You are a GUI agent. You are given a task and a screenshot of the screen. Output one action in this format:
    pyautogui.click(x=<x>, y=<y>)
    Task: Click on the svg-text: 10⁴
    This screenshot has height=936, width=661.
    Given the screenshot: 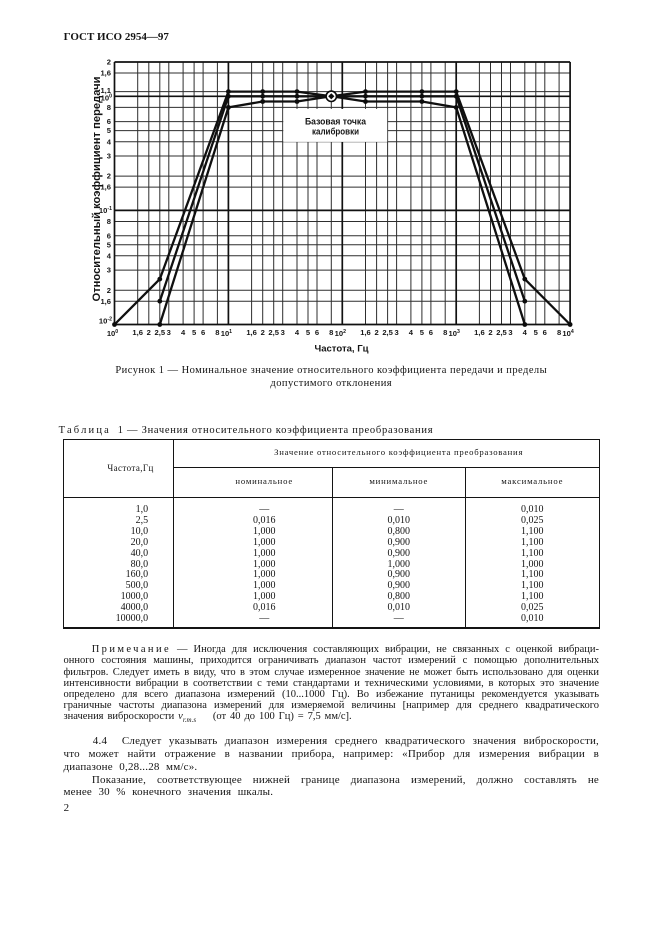 What is the action you would take?
    pyautogui.click(x=567, y=333)
    